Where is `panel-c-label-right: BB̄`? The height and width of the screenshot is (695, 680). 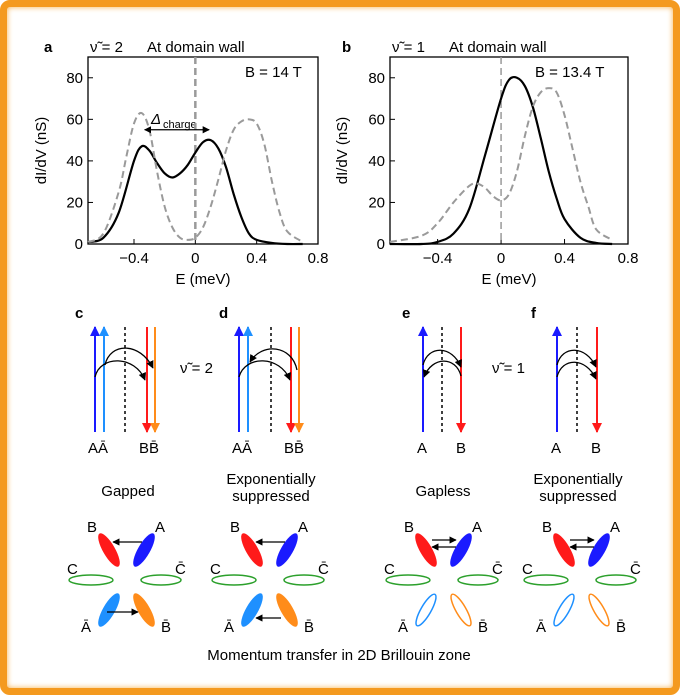 panel-c-label-right: BB̄ is located at coordinates (149, 448).